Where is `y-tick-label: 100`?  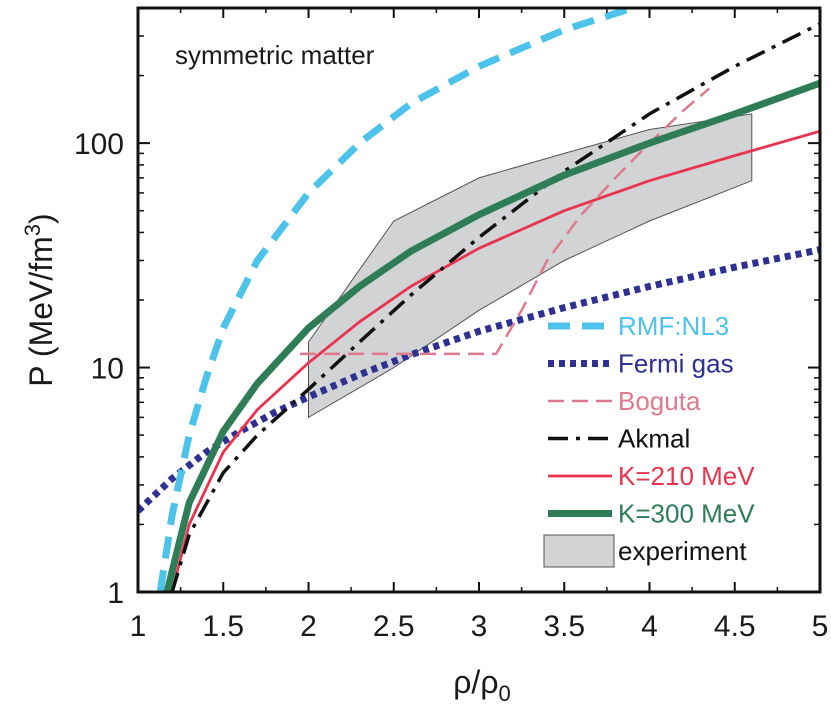
y-tick-label: 100 is located at coordinates (99, 144).